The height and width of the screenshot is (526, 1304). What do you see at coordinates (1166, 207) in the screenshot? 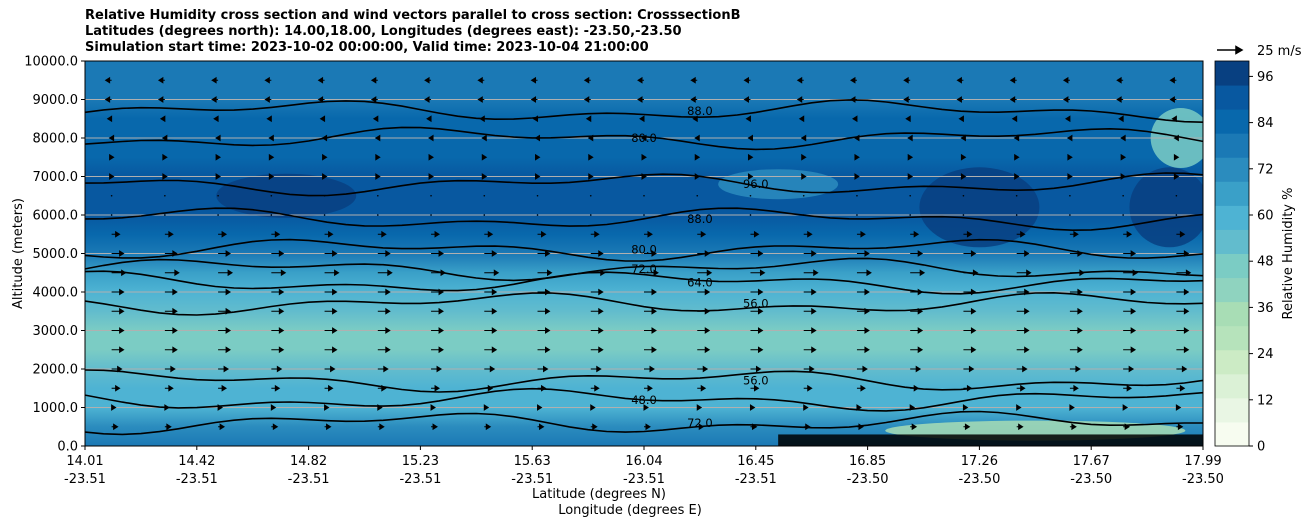
I see `rh-patch` at bounding box center [1166, 207].